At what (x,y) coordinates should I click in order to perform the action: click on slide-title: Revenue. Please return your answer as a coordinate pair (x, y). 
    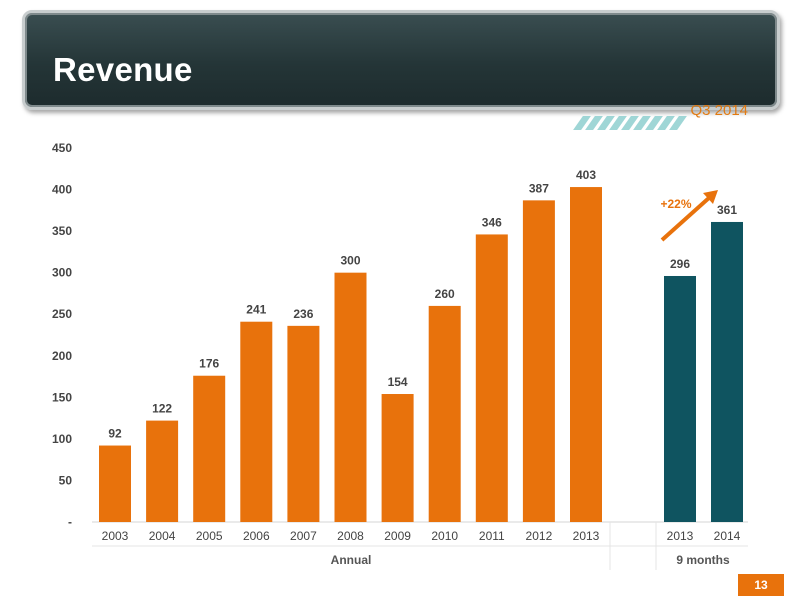
    Looking at the image, I should click on (123, 69).